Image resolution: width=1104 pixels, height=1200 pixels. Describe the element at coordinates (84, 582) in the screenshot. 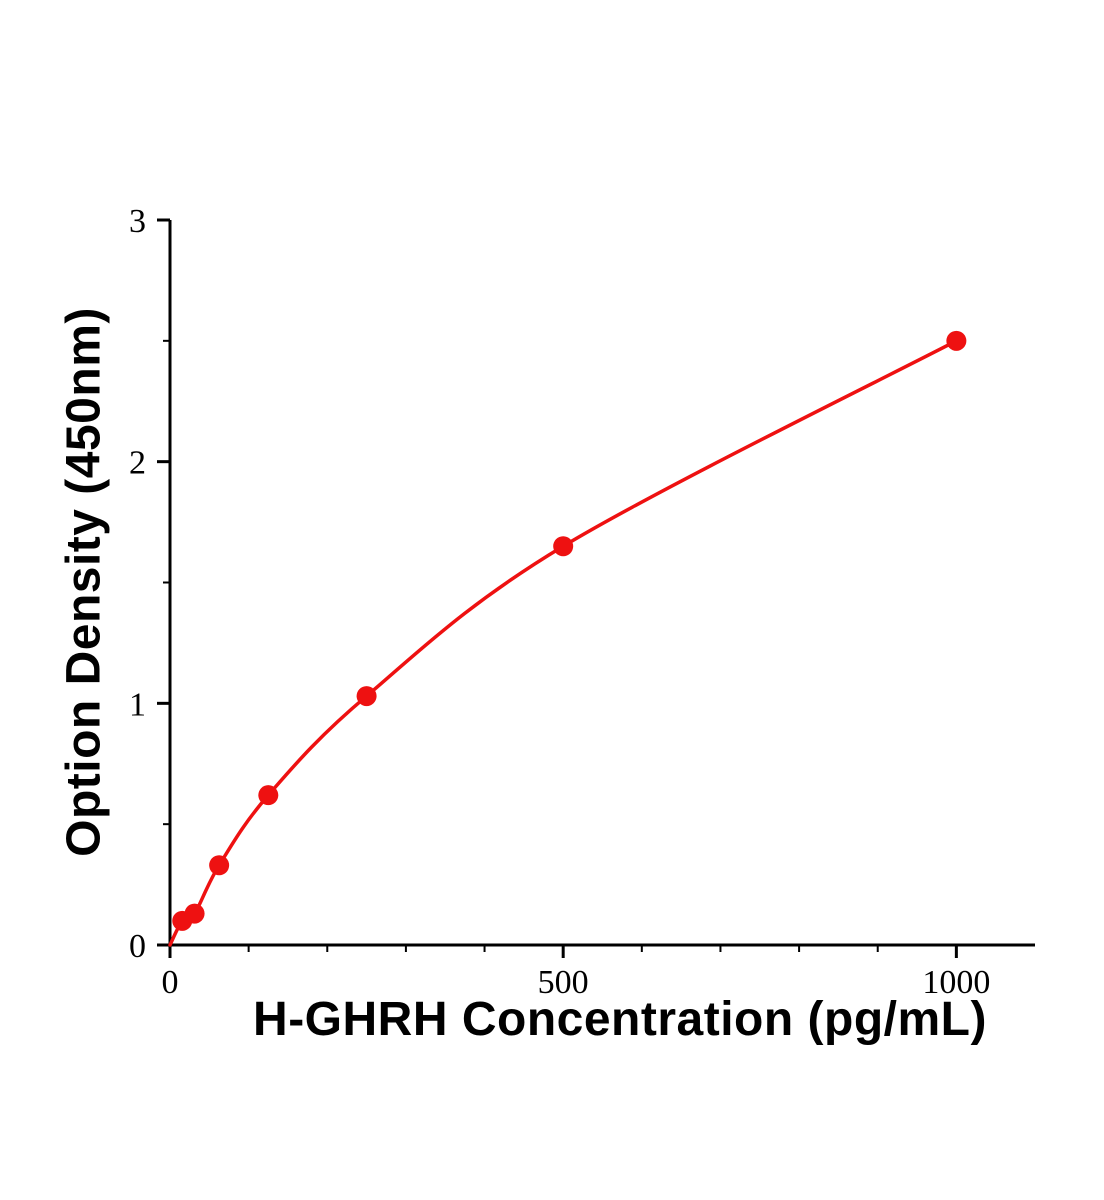

I see `y-axis-title: Option Density (450nm)` at that location.